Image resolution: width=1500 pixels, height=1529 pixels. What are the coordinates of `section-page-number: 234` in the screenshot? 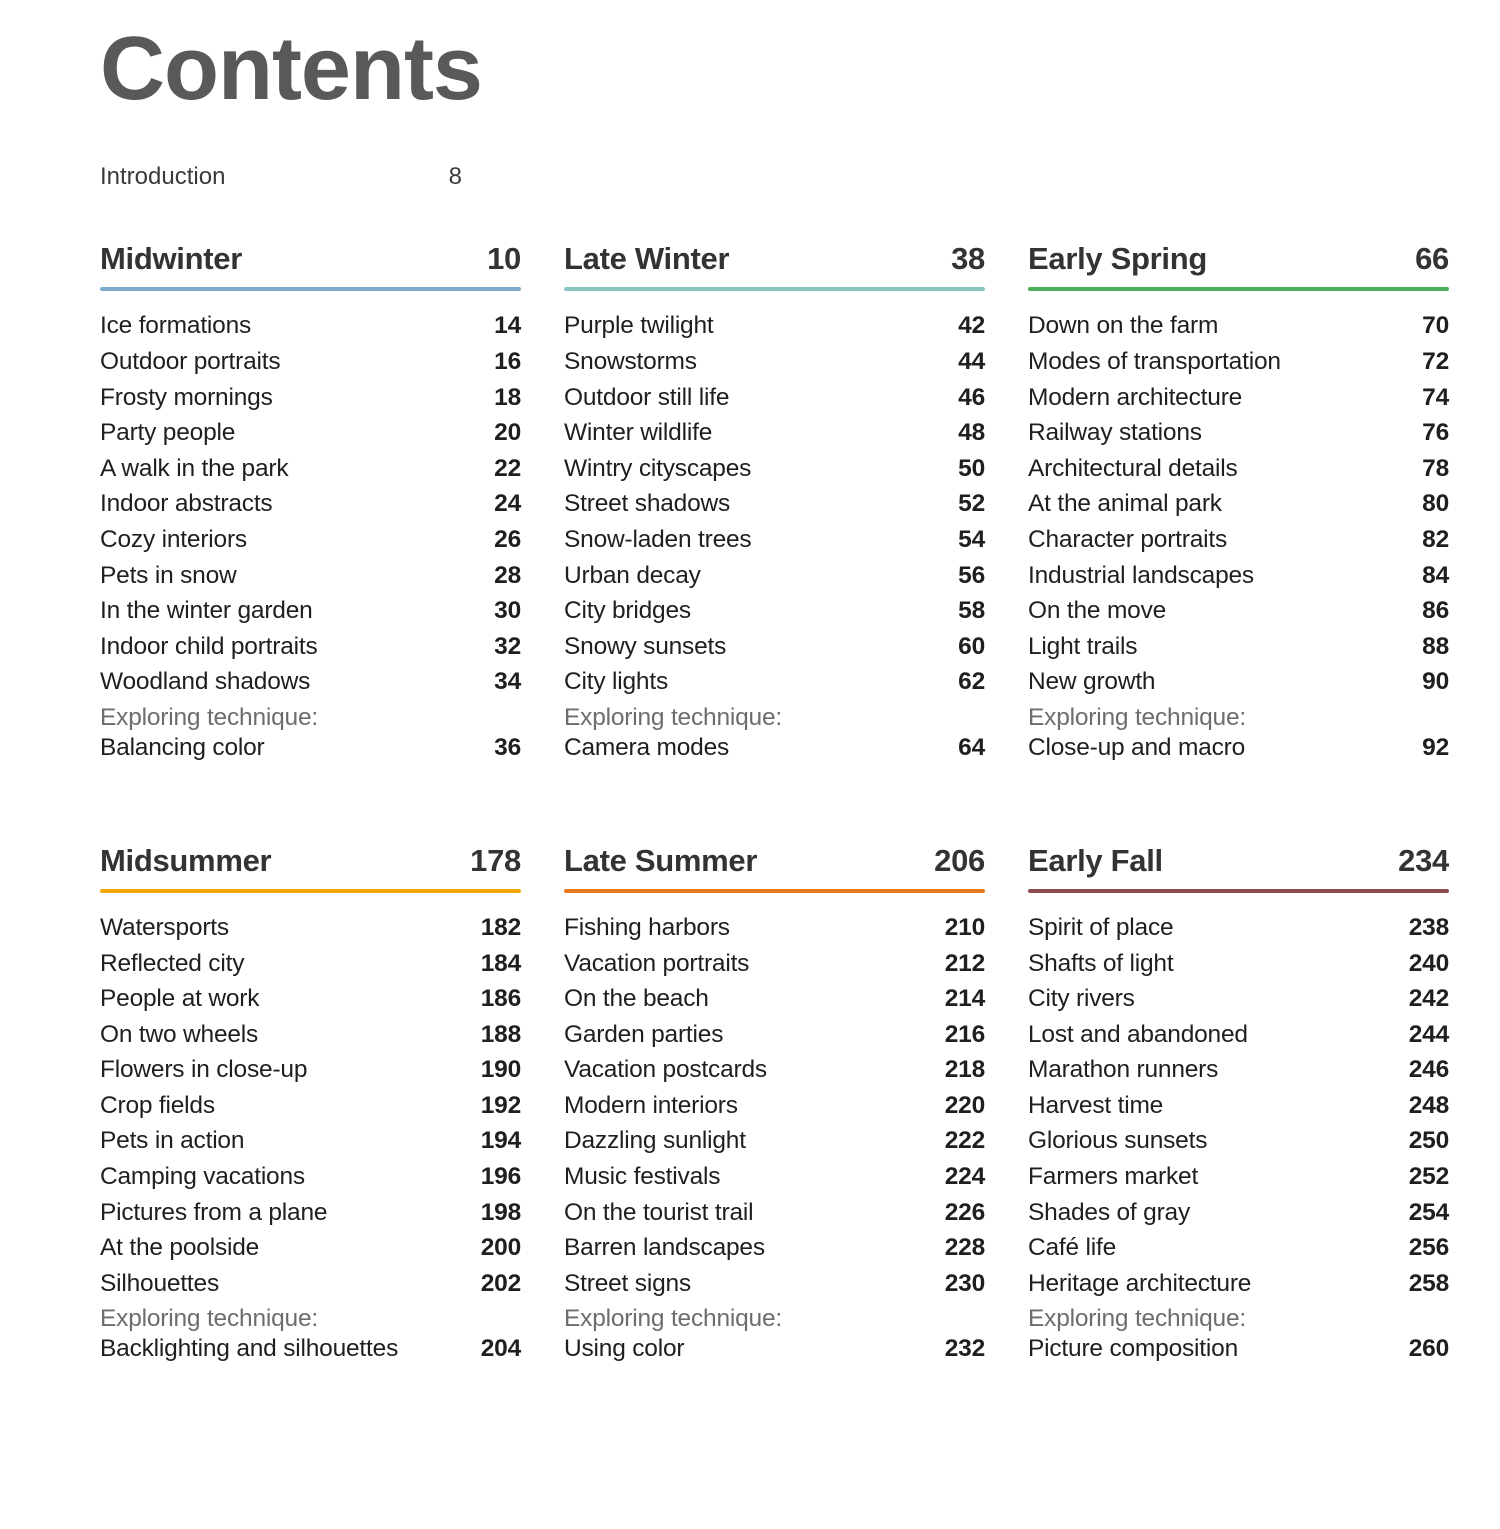 It's located at (1423, 860).